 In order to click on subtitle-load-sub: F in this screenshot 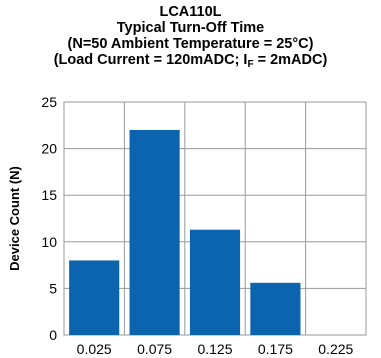, I will do `click(250, 64)`.